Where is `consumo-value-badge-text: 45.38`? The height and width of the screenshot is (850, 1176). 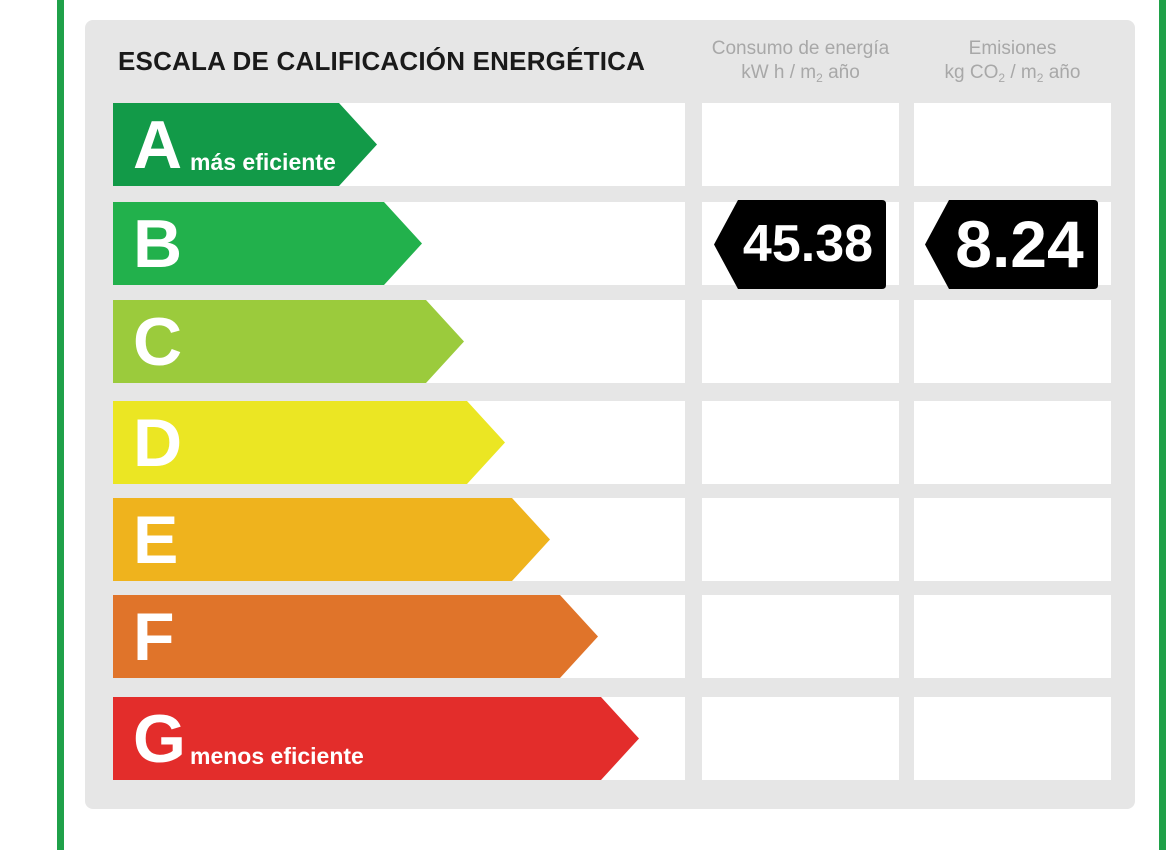
consumo-value-badge-text: 45.38 is located at coordinates (808, 244).